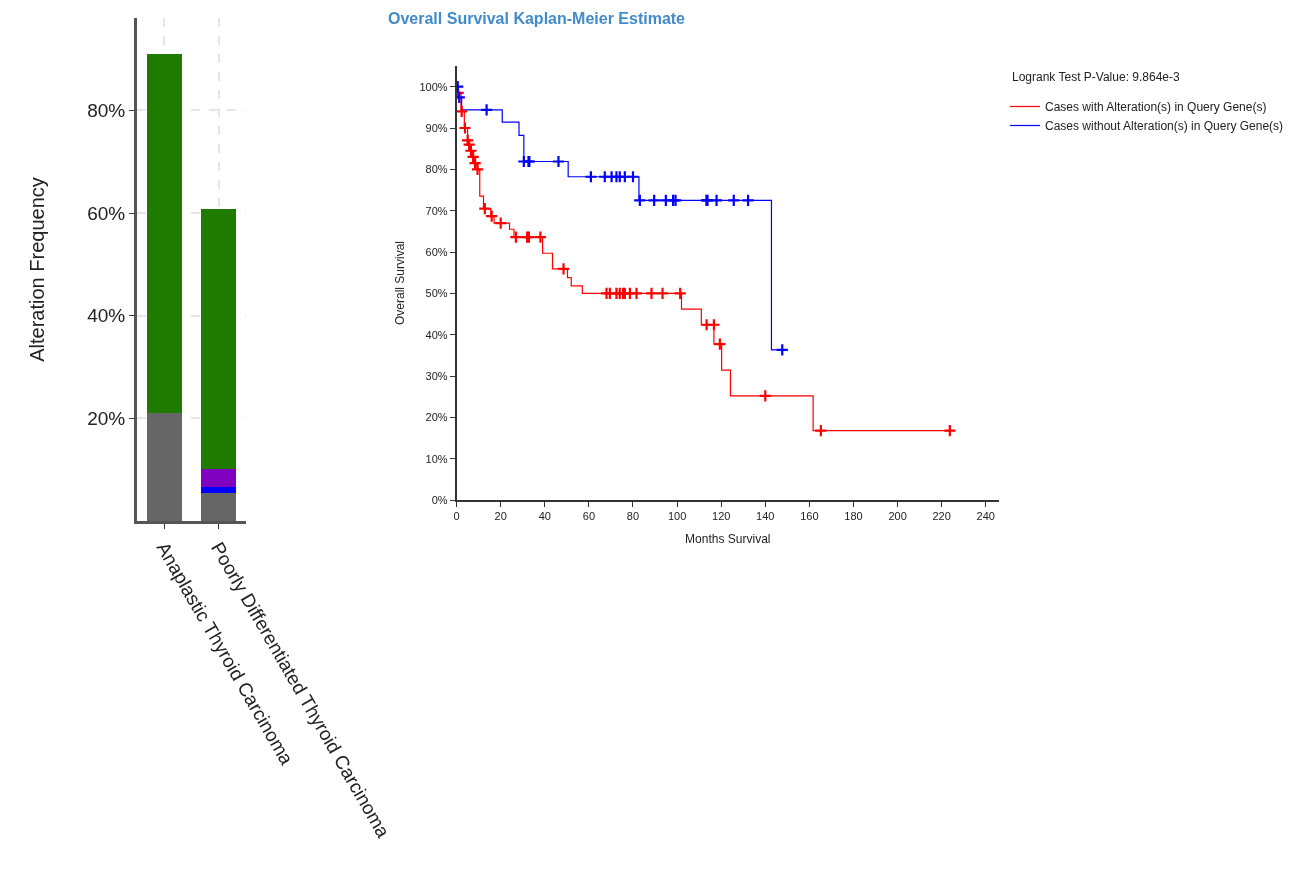 This screenshot has height=870, width=1296. I want to click on y-tick-label: 100%, so click(433, 86).